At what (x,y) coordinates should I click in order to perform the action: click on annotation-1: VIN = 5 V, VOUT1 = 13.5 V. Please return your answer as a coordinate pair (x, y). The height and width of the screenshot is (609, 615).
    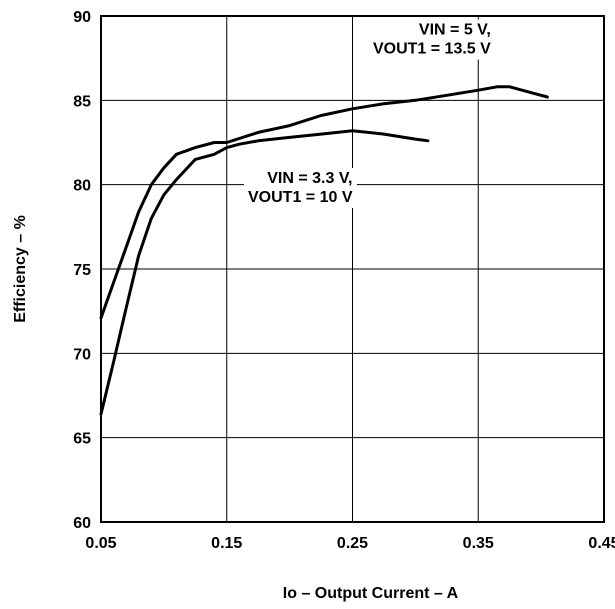
    Looking at the image, I should click on (432, 39).